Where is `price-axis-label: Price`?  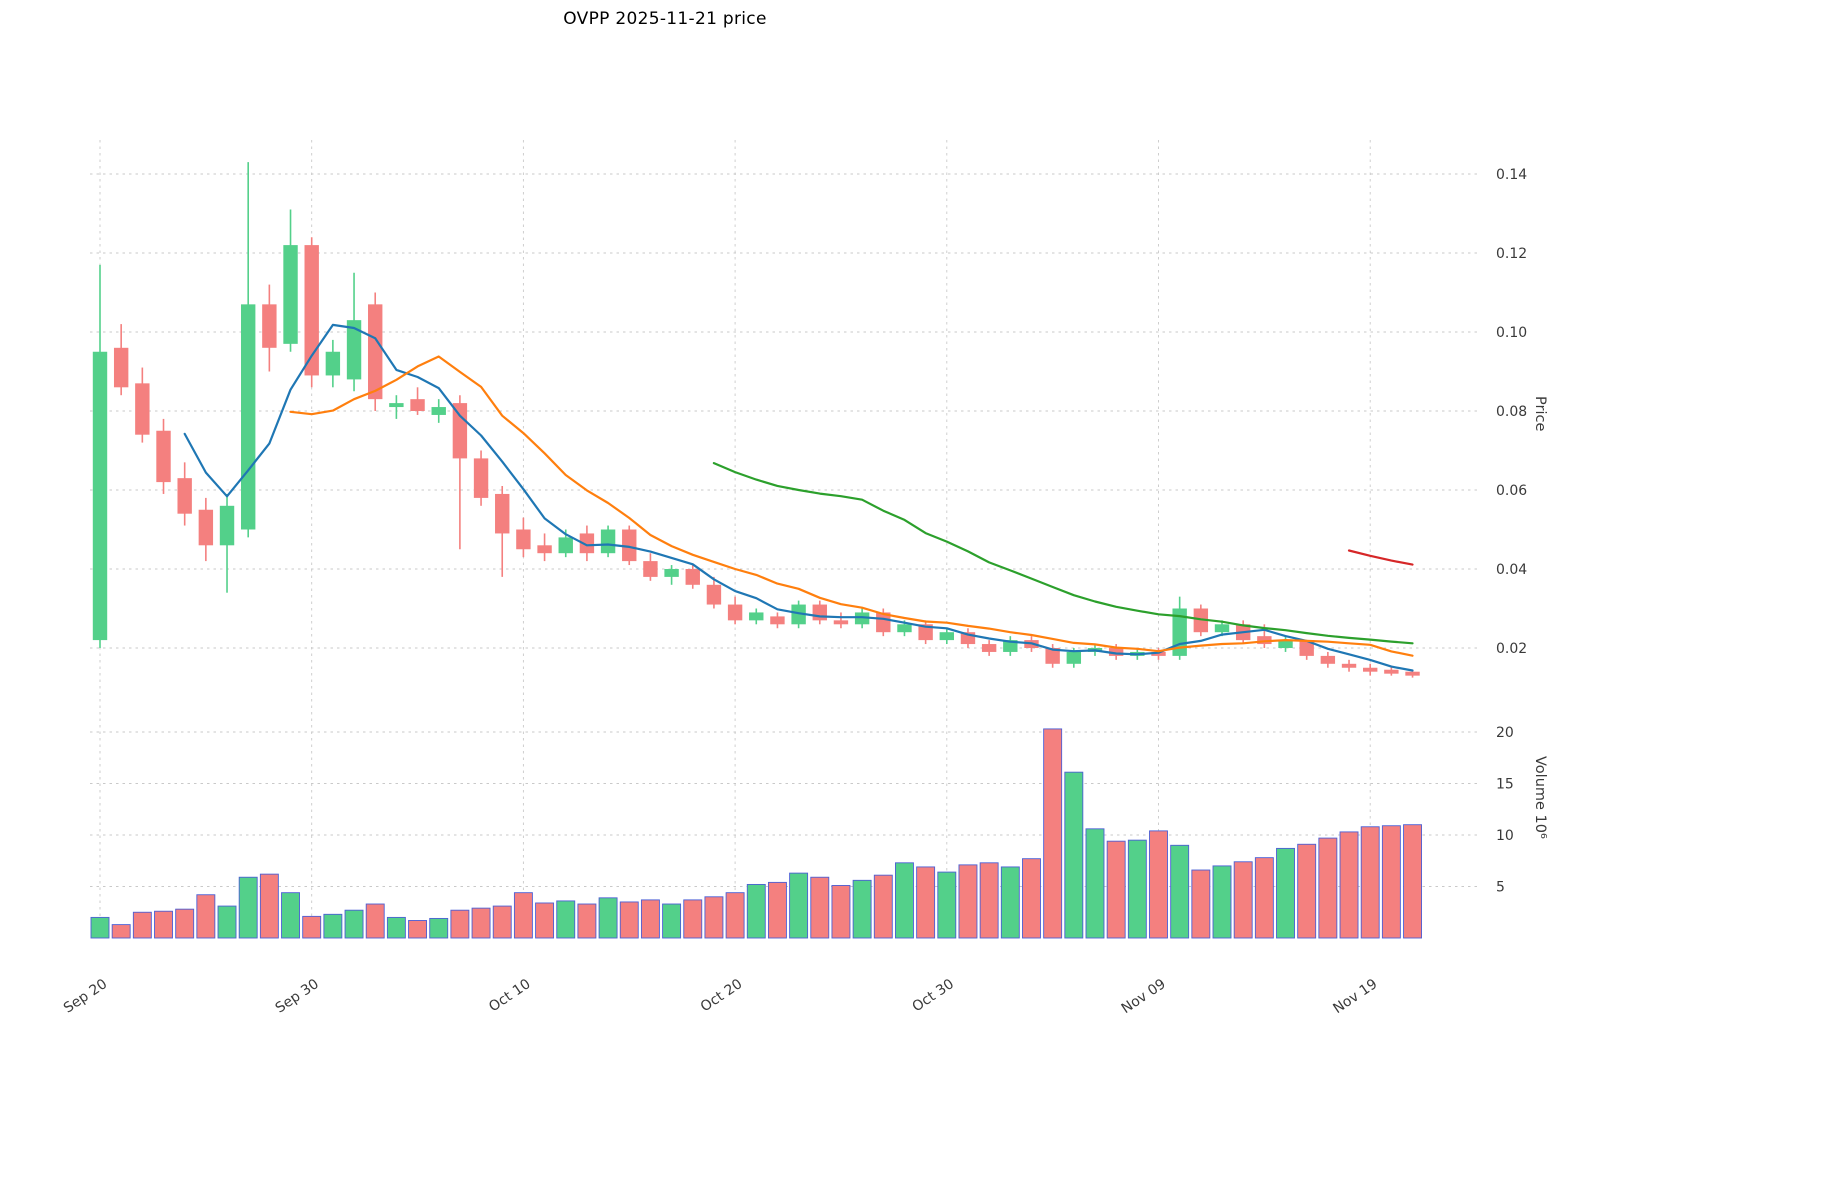
price-axis-label: Price is located at coordinates (1540, 414).